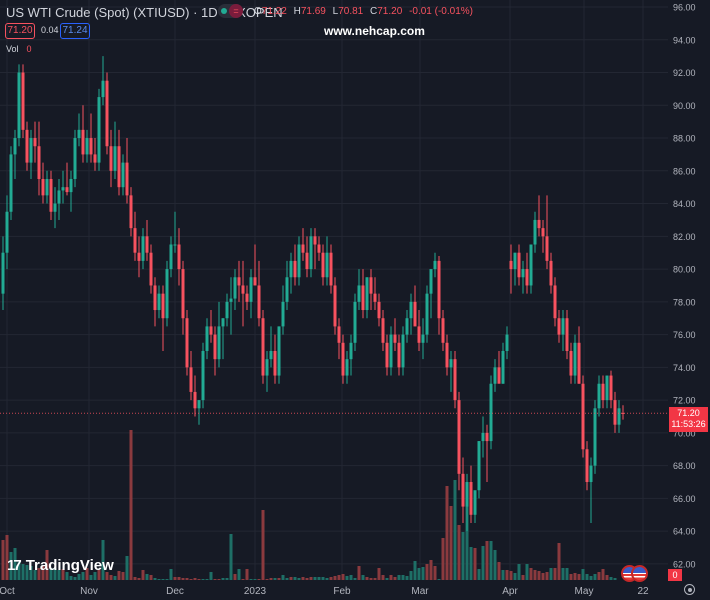 This screenshot has height=600, width=710. What do you see at coordinates (684, 564) in the screenshot?
I see `price-tick: 62.00` at bounding box center [684, 564].